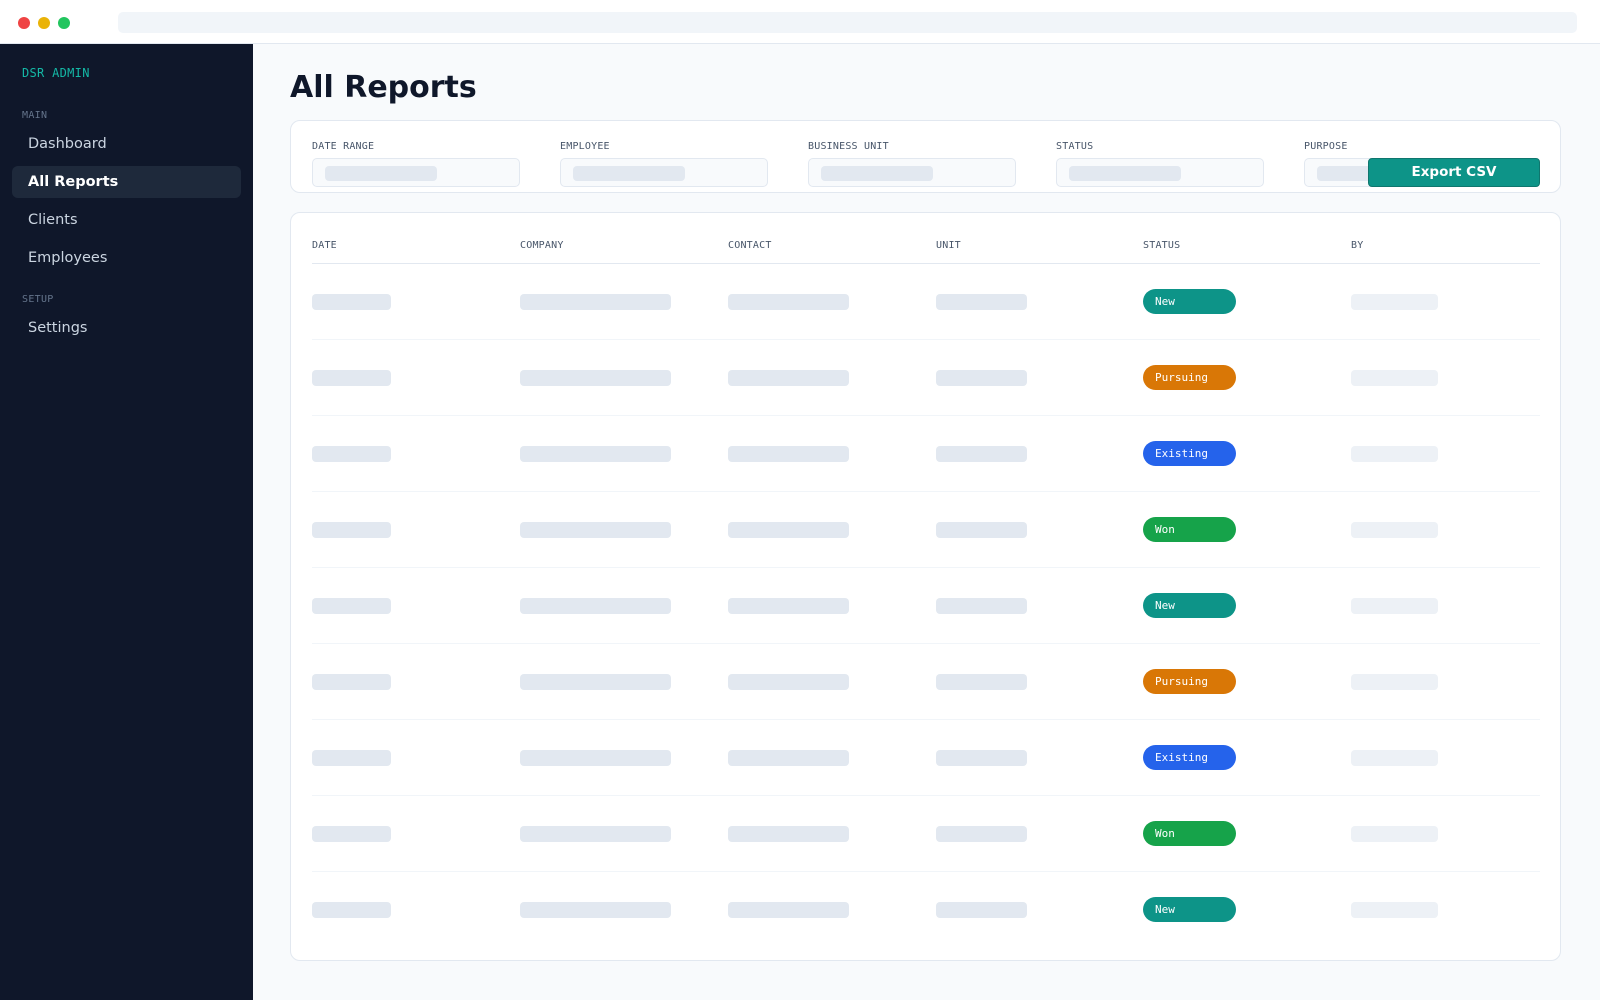 Image resolution: width=1600 pixels, height=1000 pixels. What do you see at coordinates (38, 299) in the screenshot?
I see `sidebar-section-setup: SETUP` at bounding box center [38, 299].